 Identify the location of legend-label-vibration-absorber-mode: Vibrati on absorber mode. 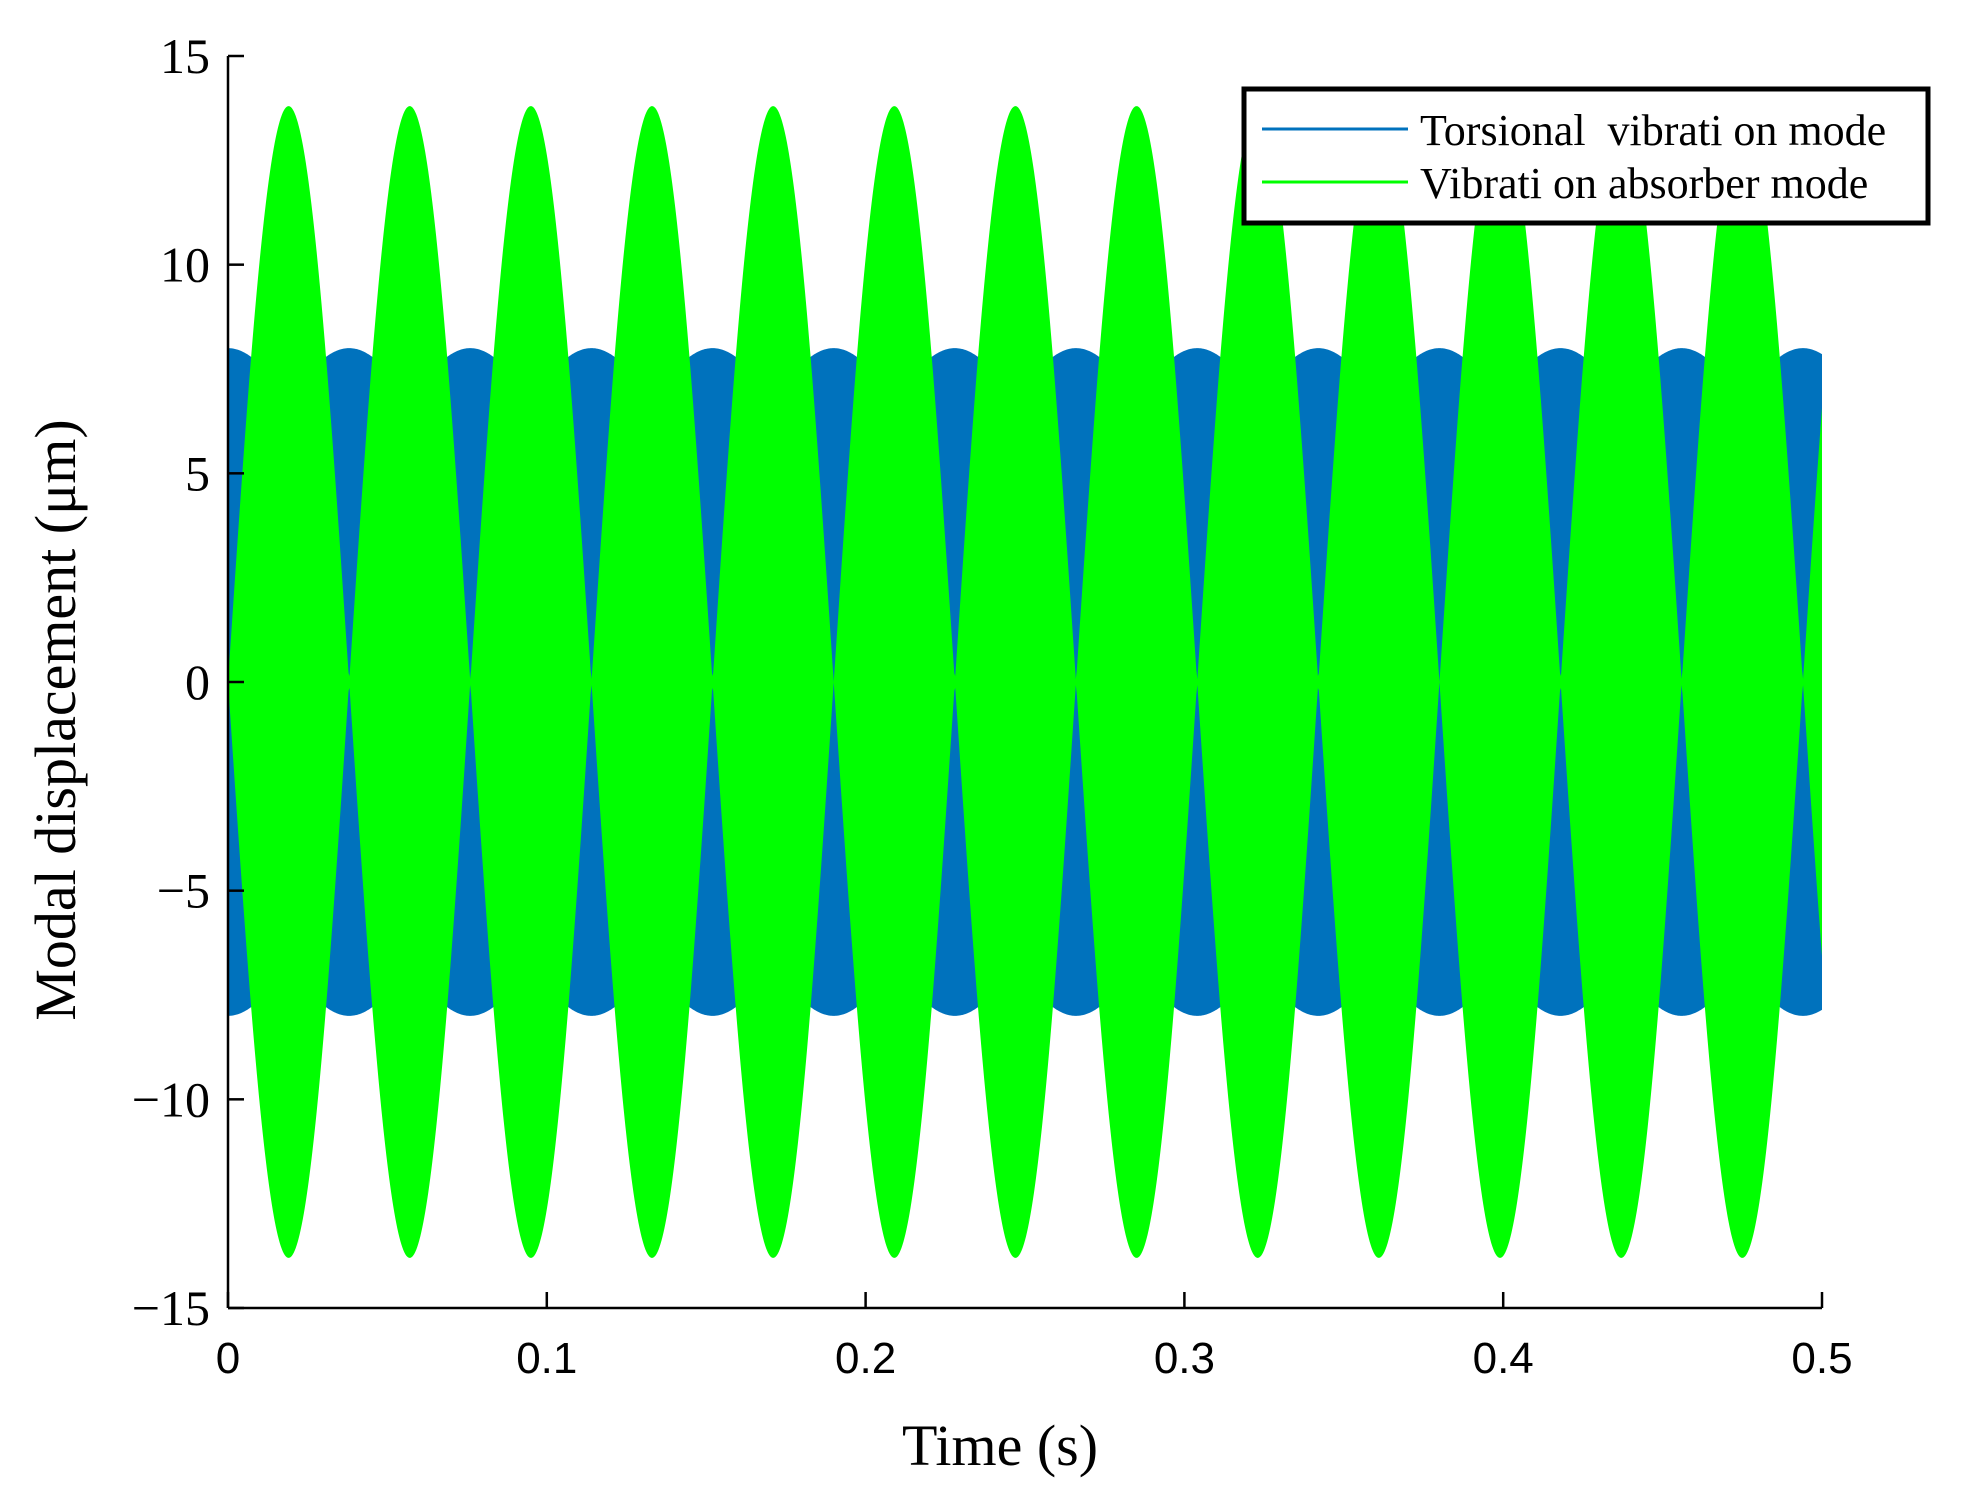
(1644, 183).